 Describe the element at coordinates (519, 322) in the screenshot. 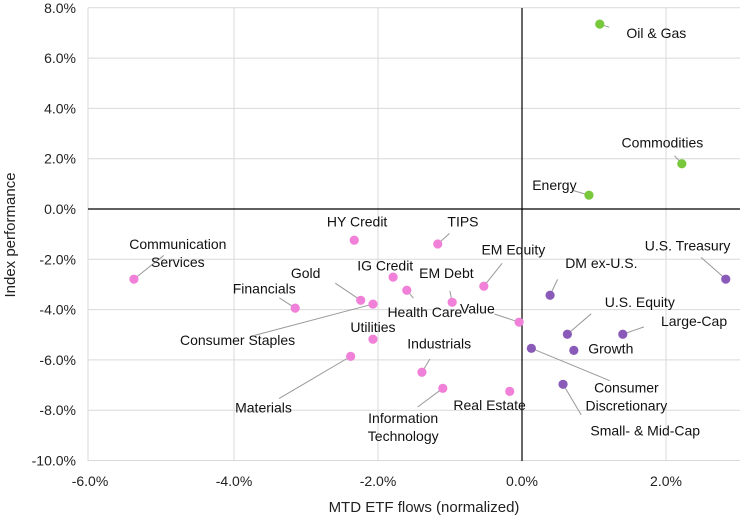

I see `point-value` at that location.